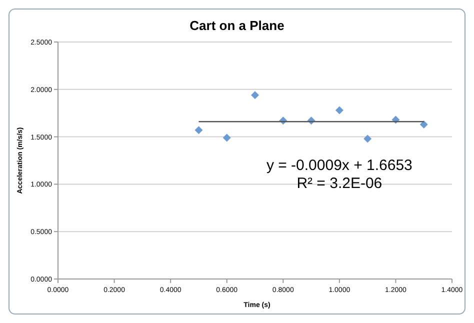 The width and height of the screenshot is (474, 323). Describe the element at coordinates (339, 183) in the screenshot. I see `annotation: R² = 3.2E-06` at that location.